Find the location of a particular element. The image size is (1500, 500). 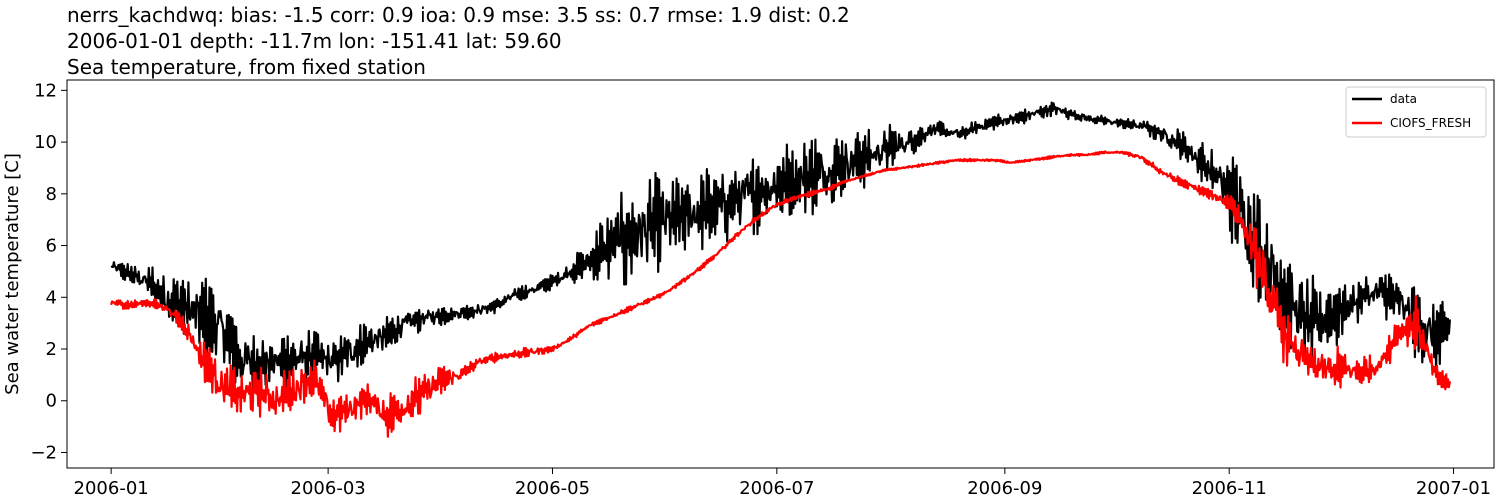

legend-entries: data CIOFS_FRESH is located at coordinates (1411, 111).